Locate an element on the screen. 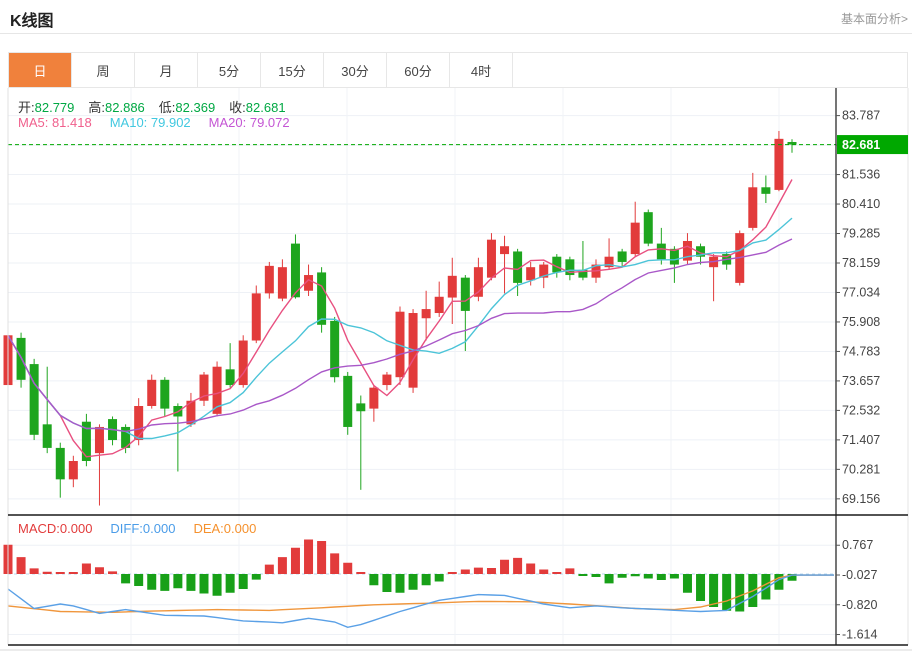 The image size is (912, 651). tab-item-4: 15分 is located at coordinates (292, 70).